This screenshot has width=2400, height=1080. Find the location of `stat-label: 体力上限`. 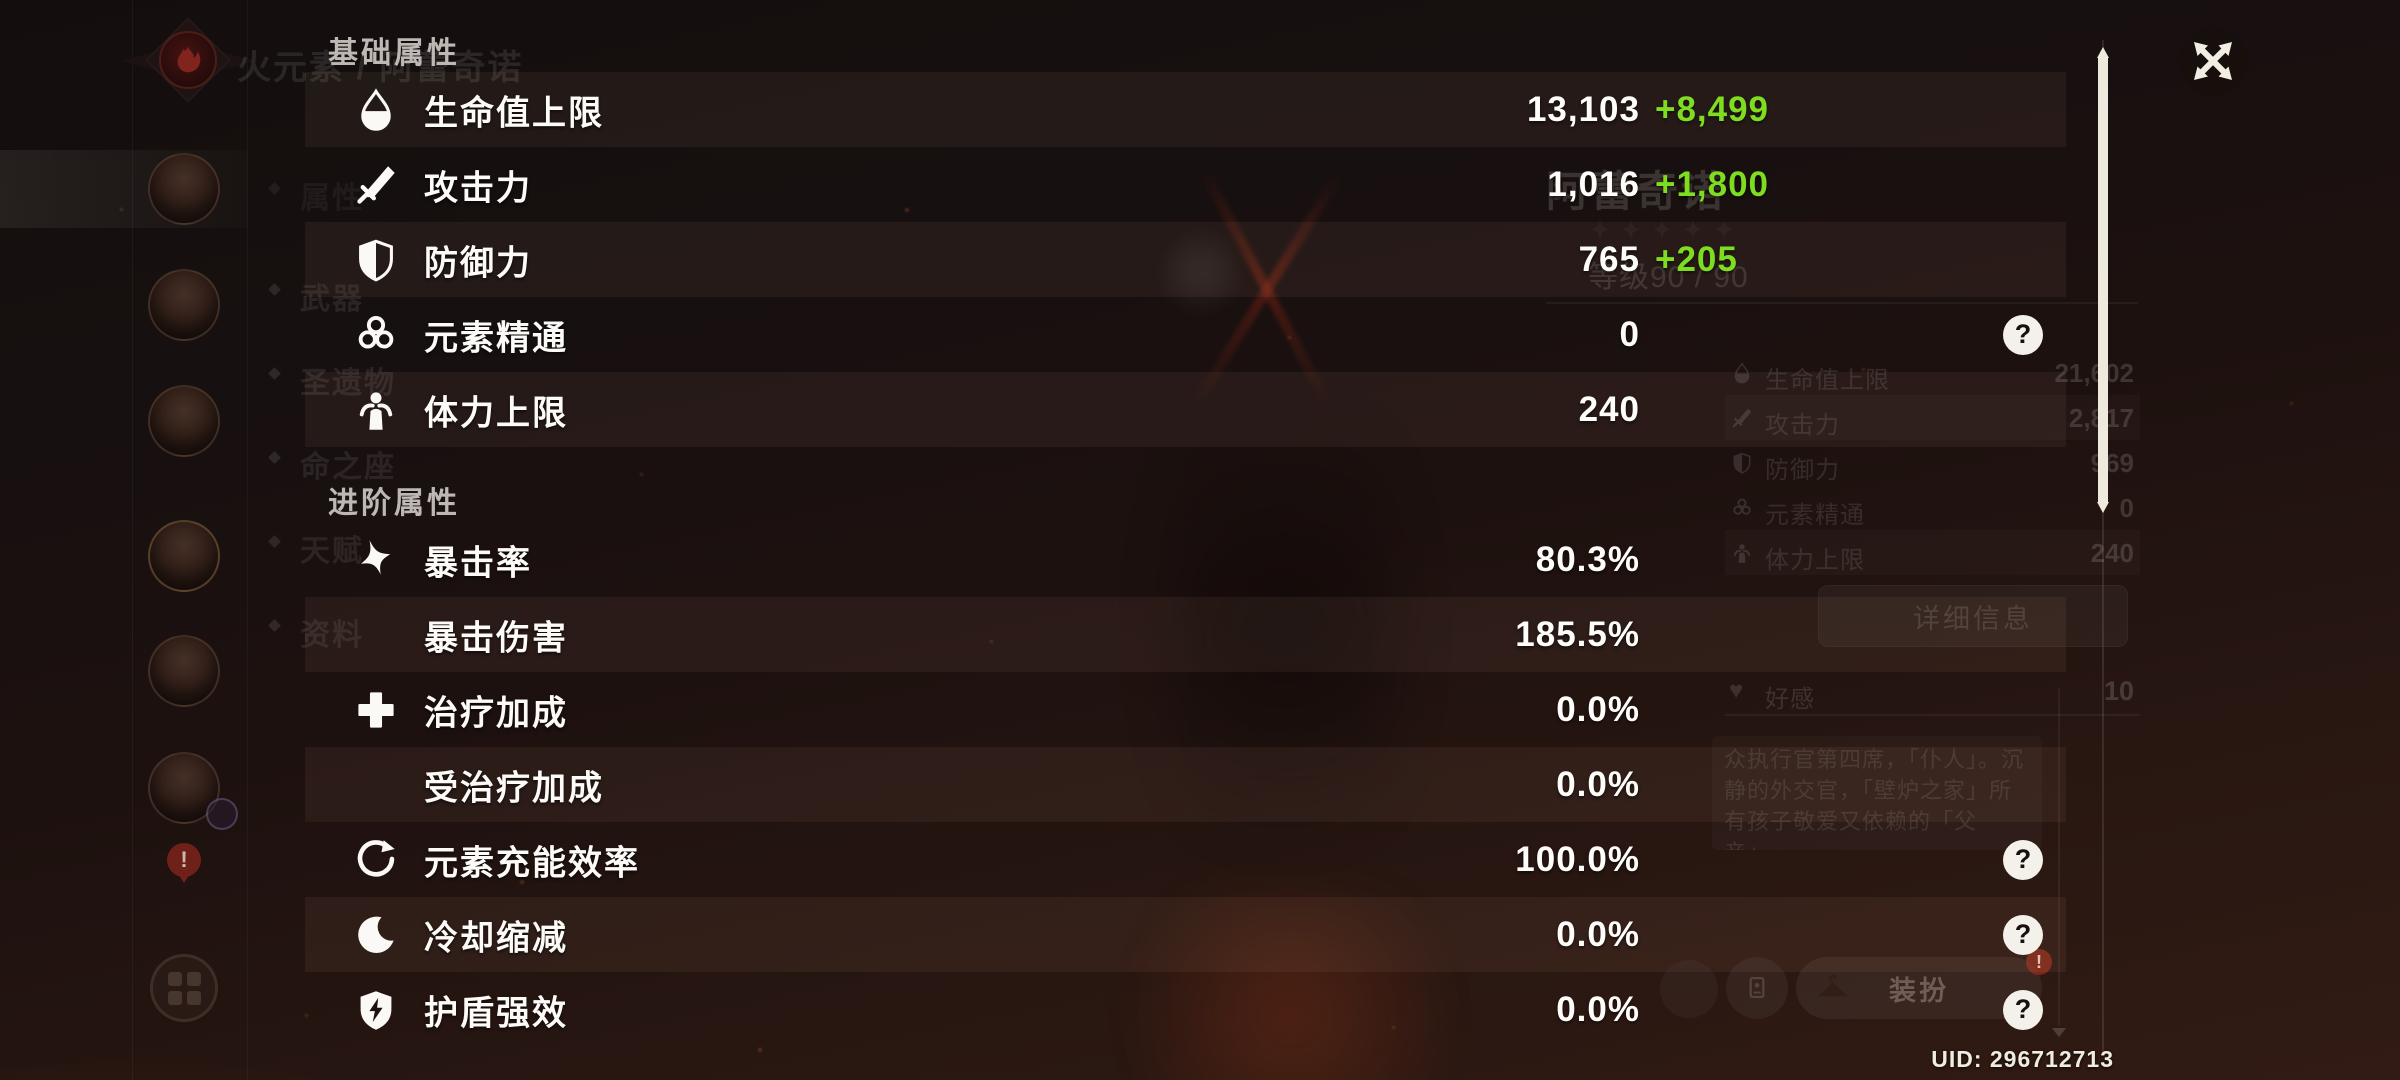

stat-label: 体力上限 is located at coordinates (1815, 560).